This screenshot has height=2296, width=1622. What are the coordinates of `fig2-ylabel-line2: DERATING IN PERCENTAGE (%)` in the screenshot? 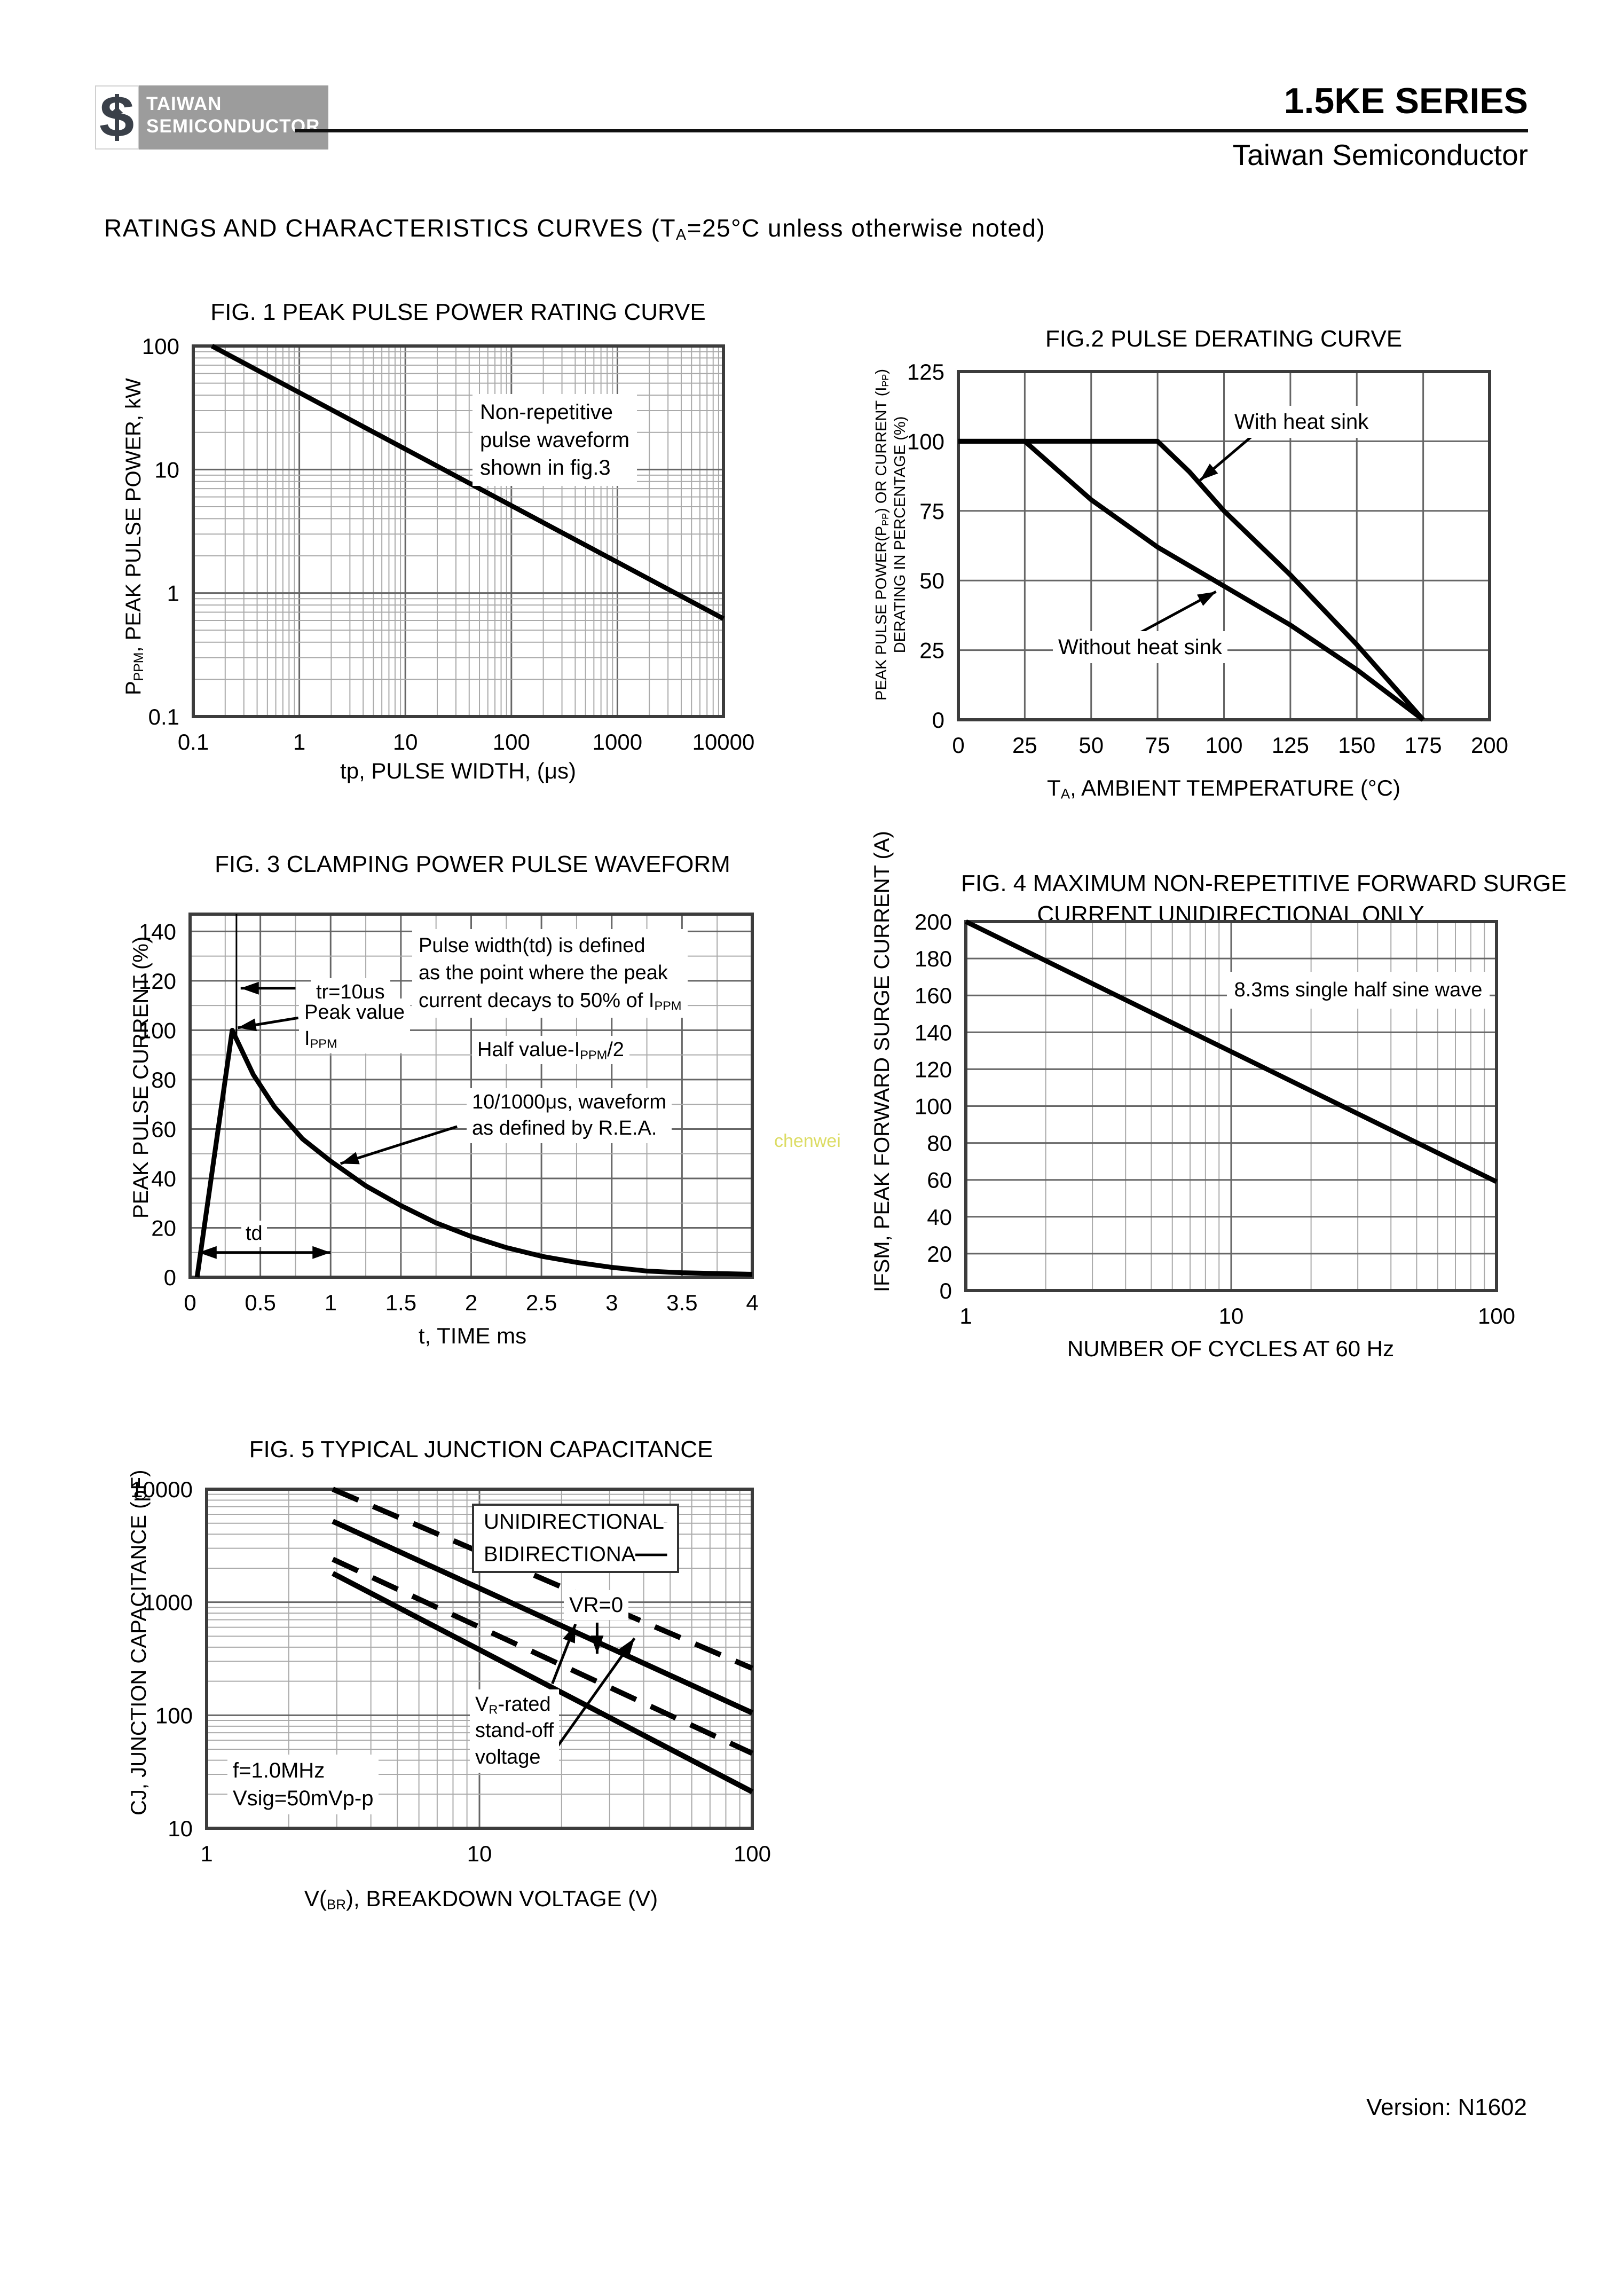 It's located at (900, 535).